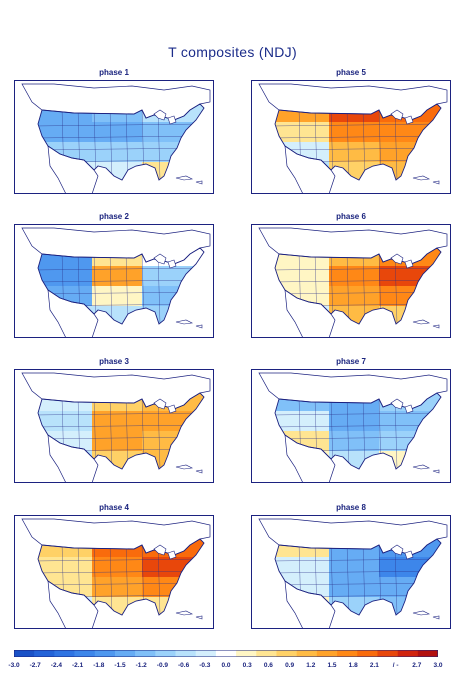  Describe the element at coordinates (353, 665) in the screenshot. I see `colorbar-tick-label: 1.8` at that location.